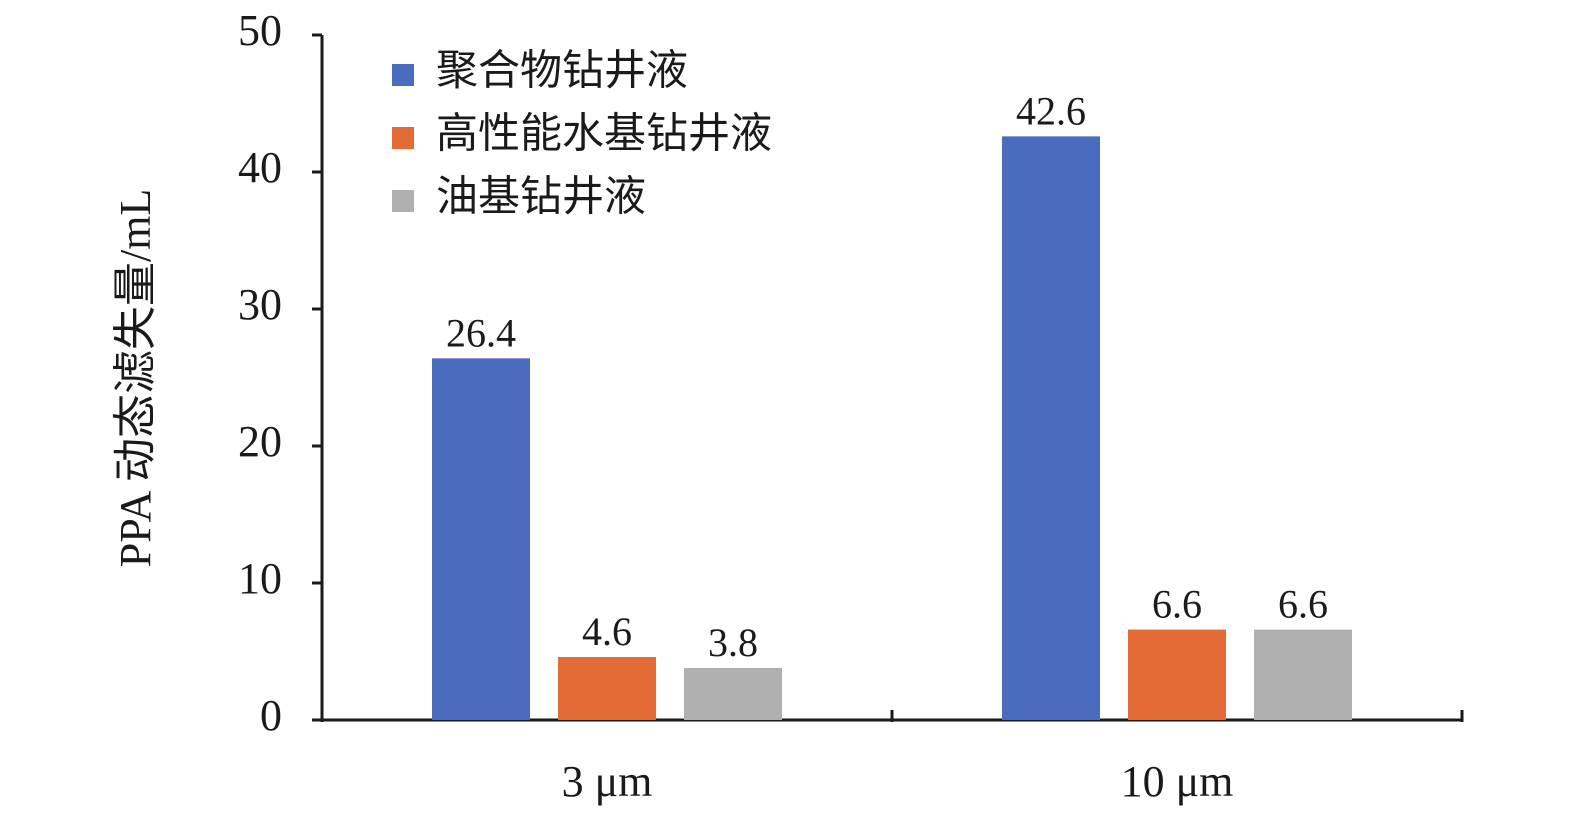  Describe the element at coordinates (481, 332) in the screenshot. I see `value-label: 26.4` at that location.